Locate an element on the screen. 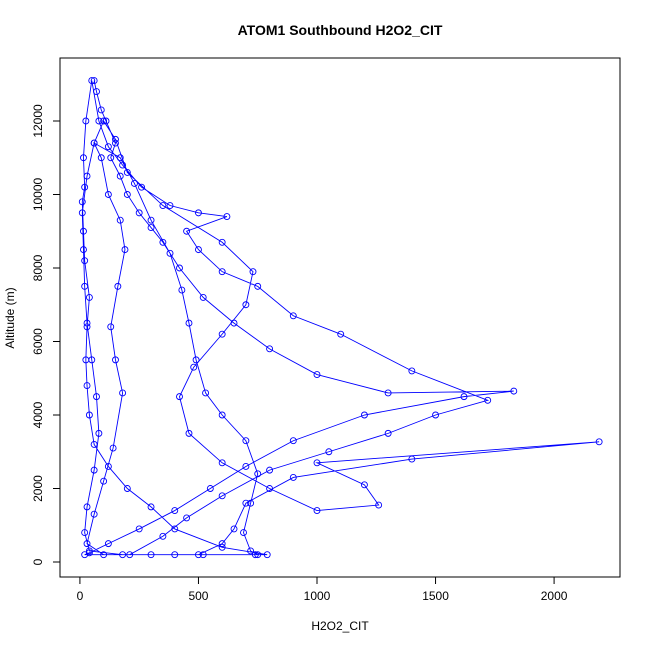  y-tick-label: 10000 is located at coordinates (38, 194).